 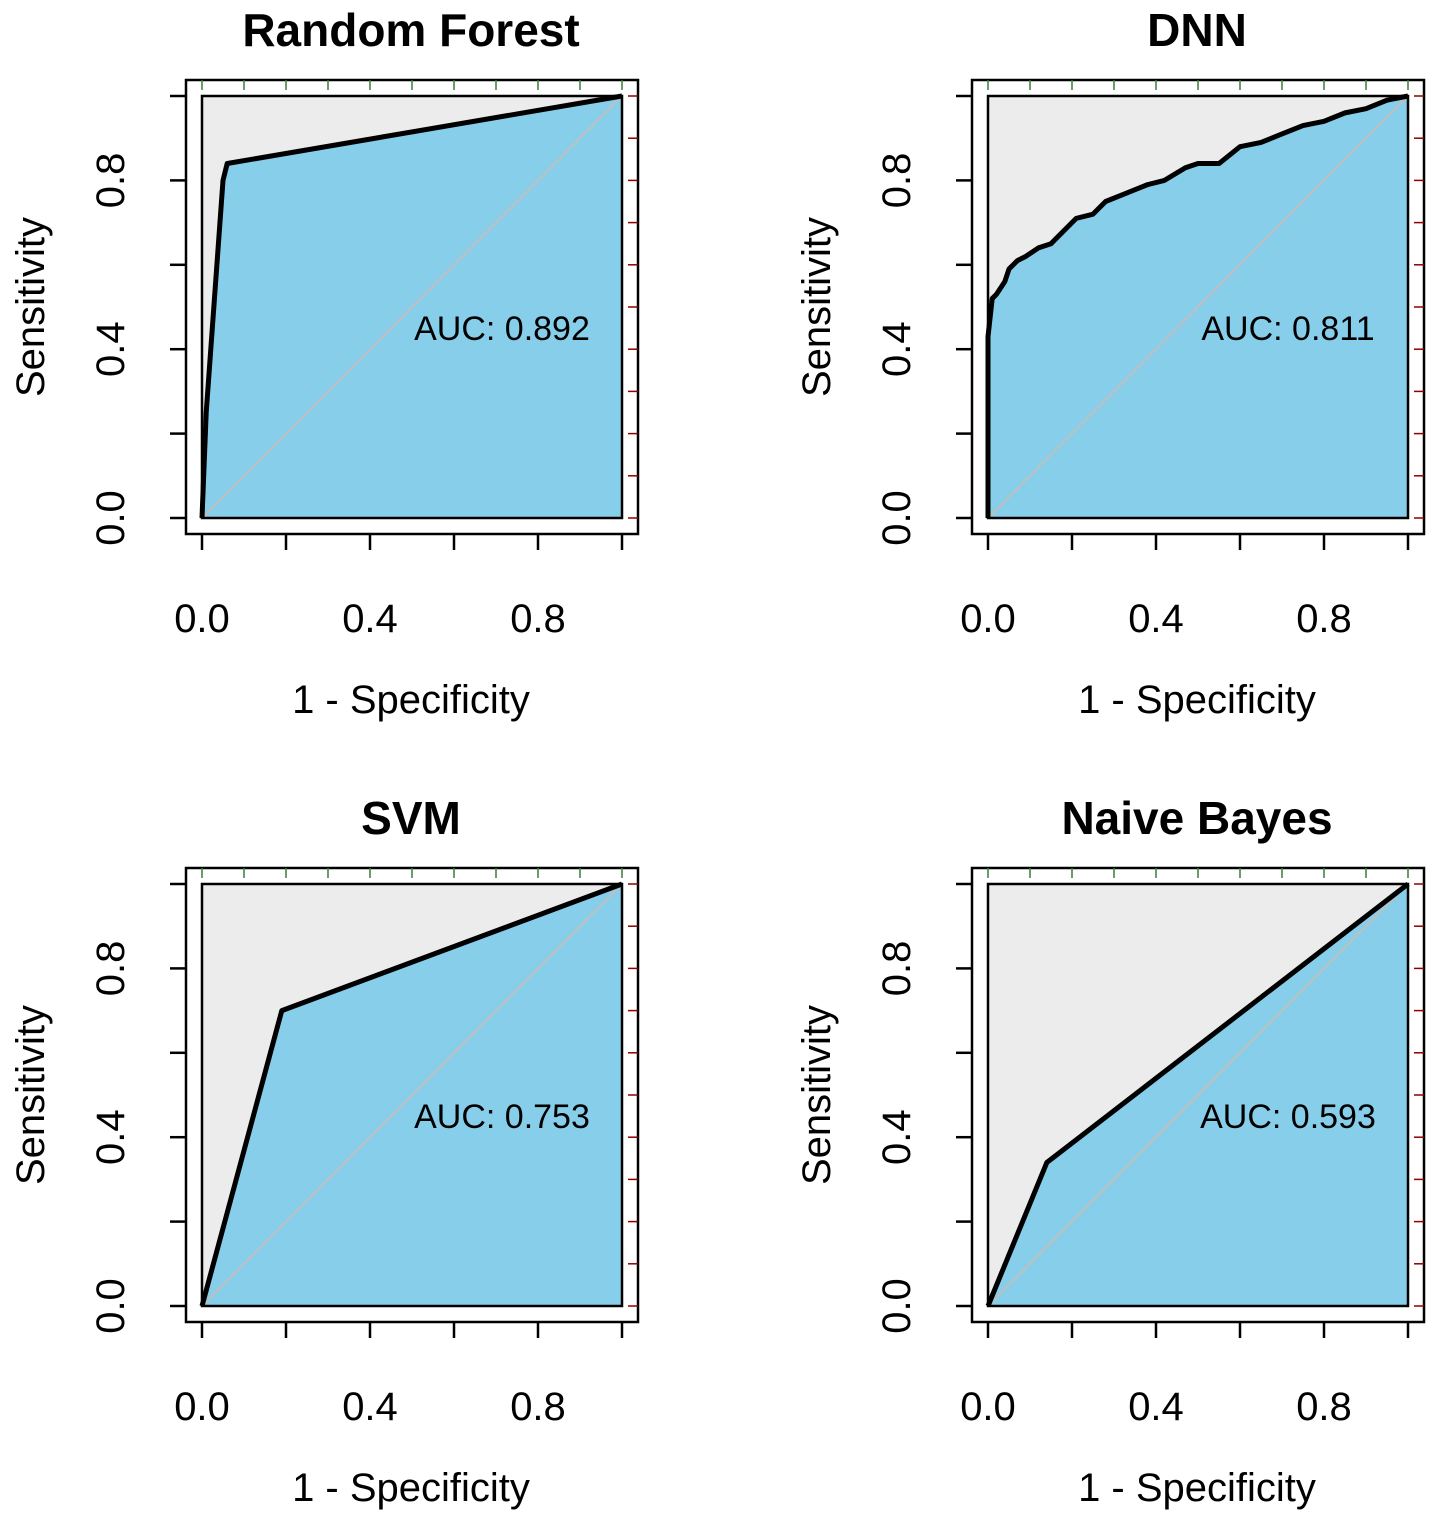 I want to click on plot-area: 0.0 0.4 0.8 0.0 0.4 0.8 AUC: 0.811, so click(x=1150, y=359).